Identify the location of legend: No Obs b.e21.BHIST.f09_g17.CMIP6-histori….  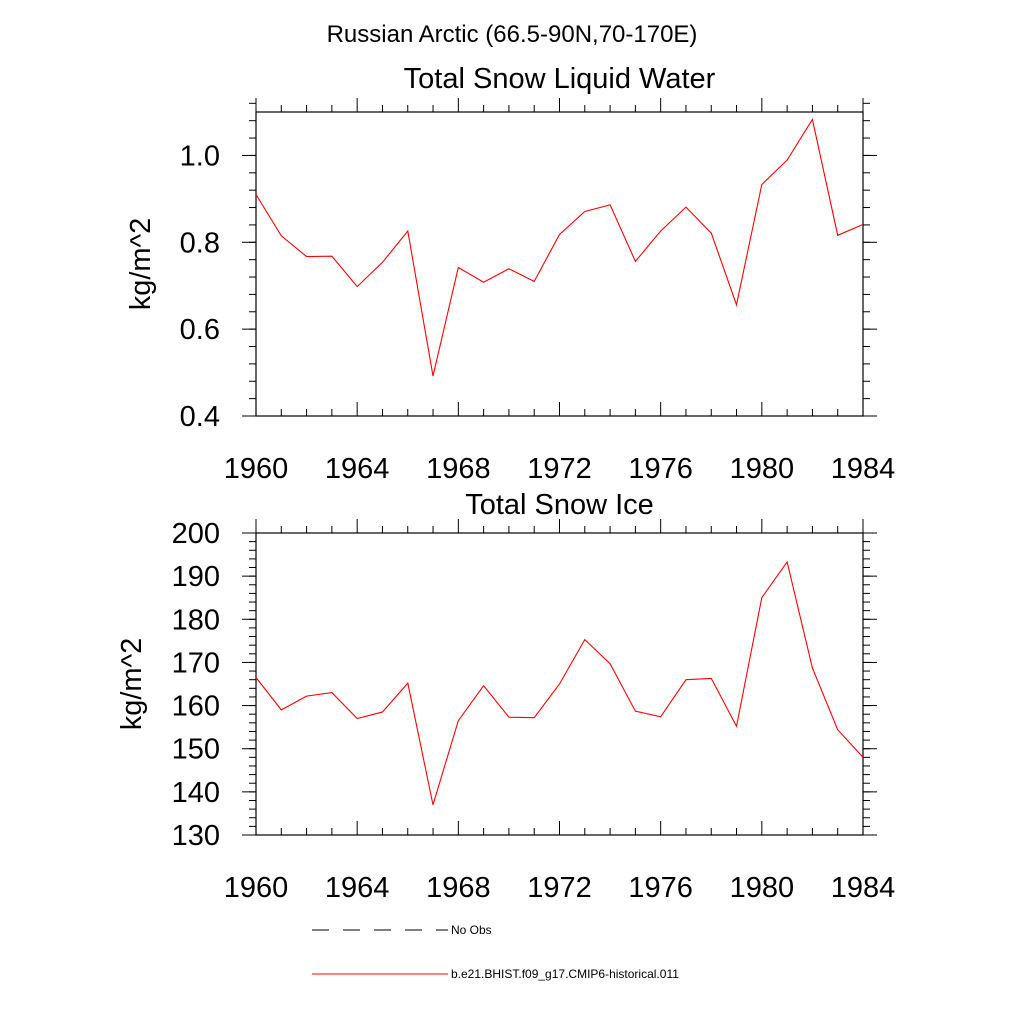
(495, 952).